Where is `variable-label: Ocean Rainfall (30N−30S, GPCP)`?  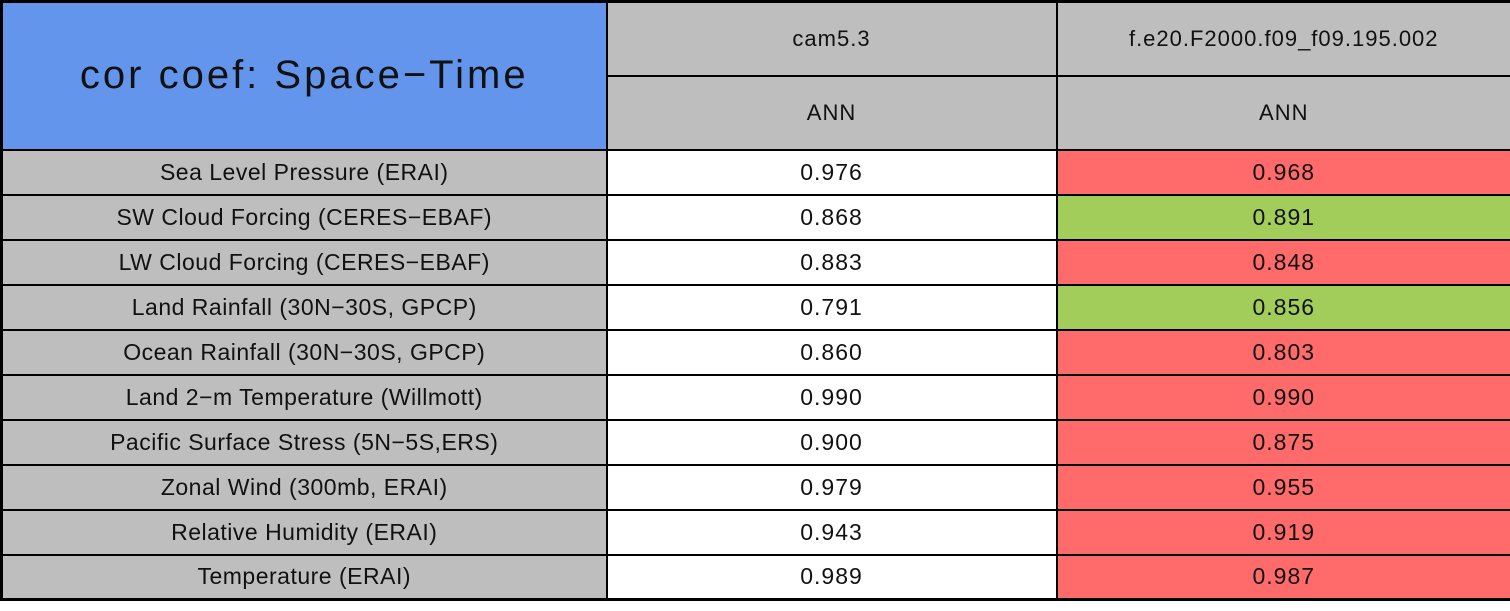 variable-label: Ocean Rainfall (30N−30S, GPCP) is located at coordinates (304, 352).